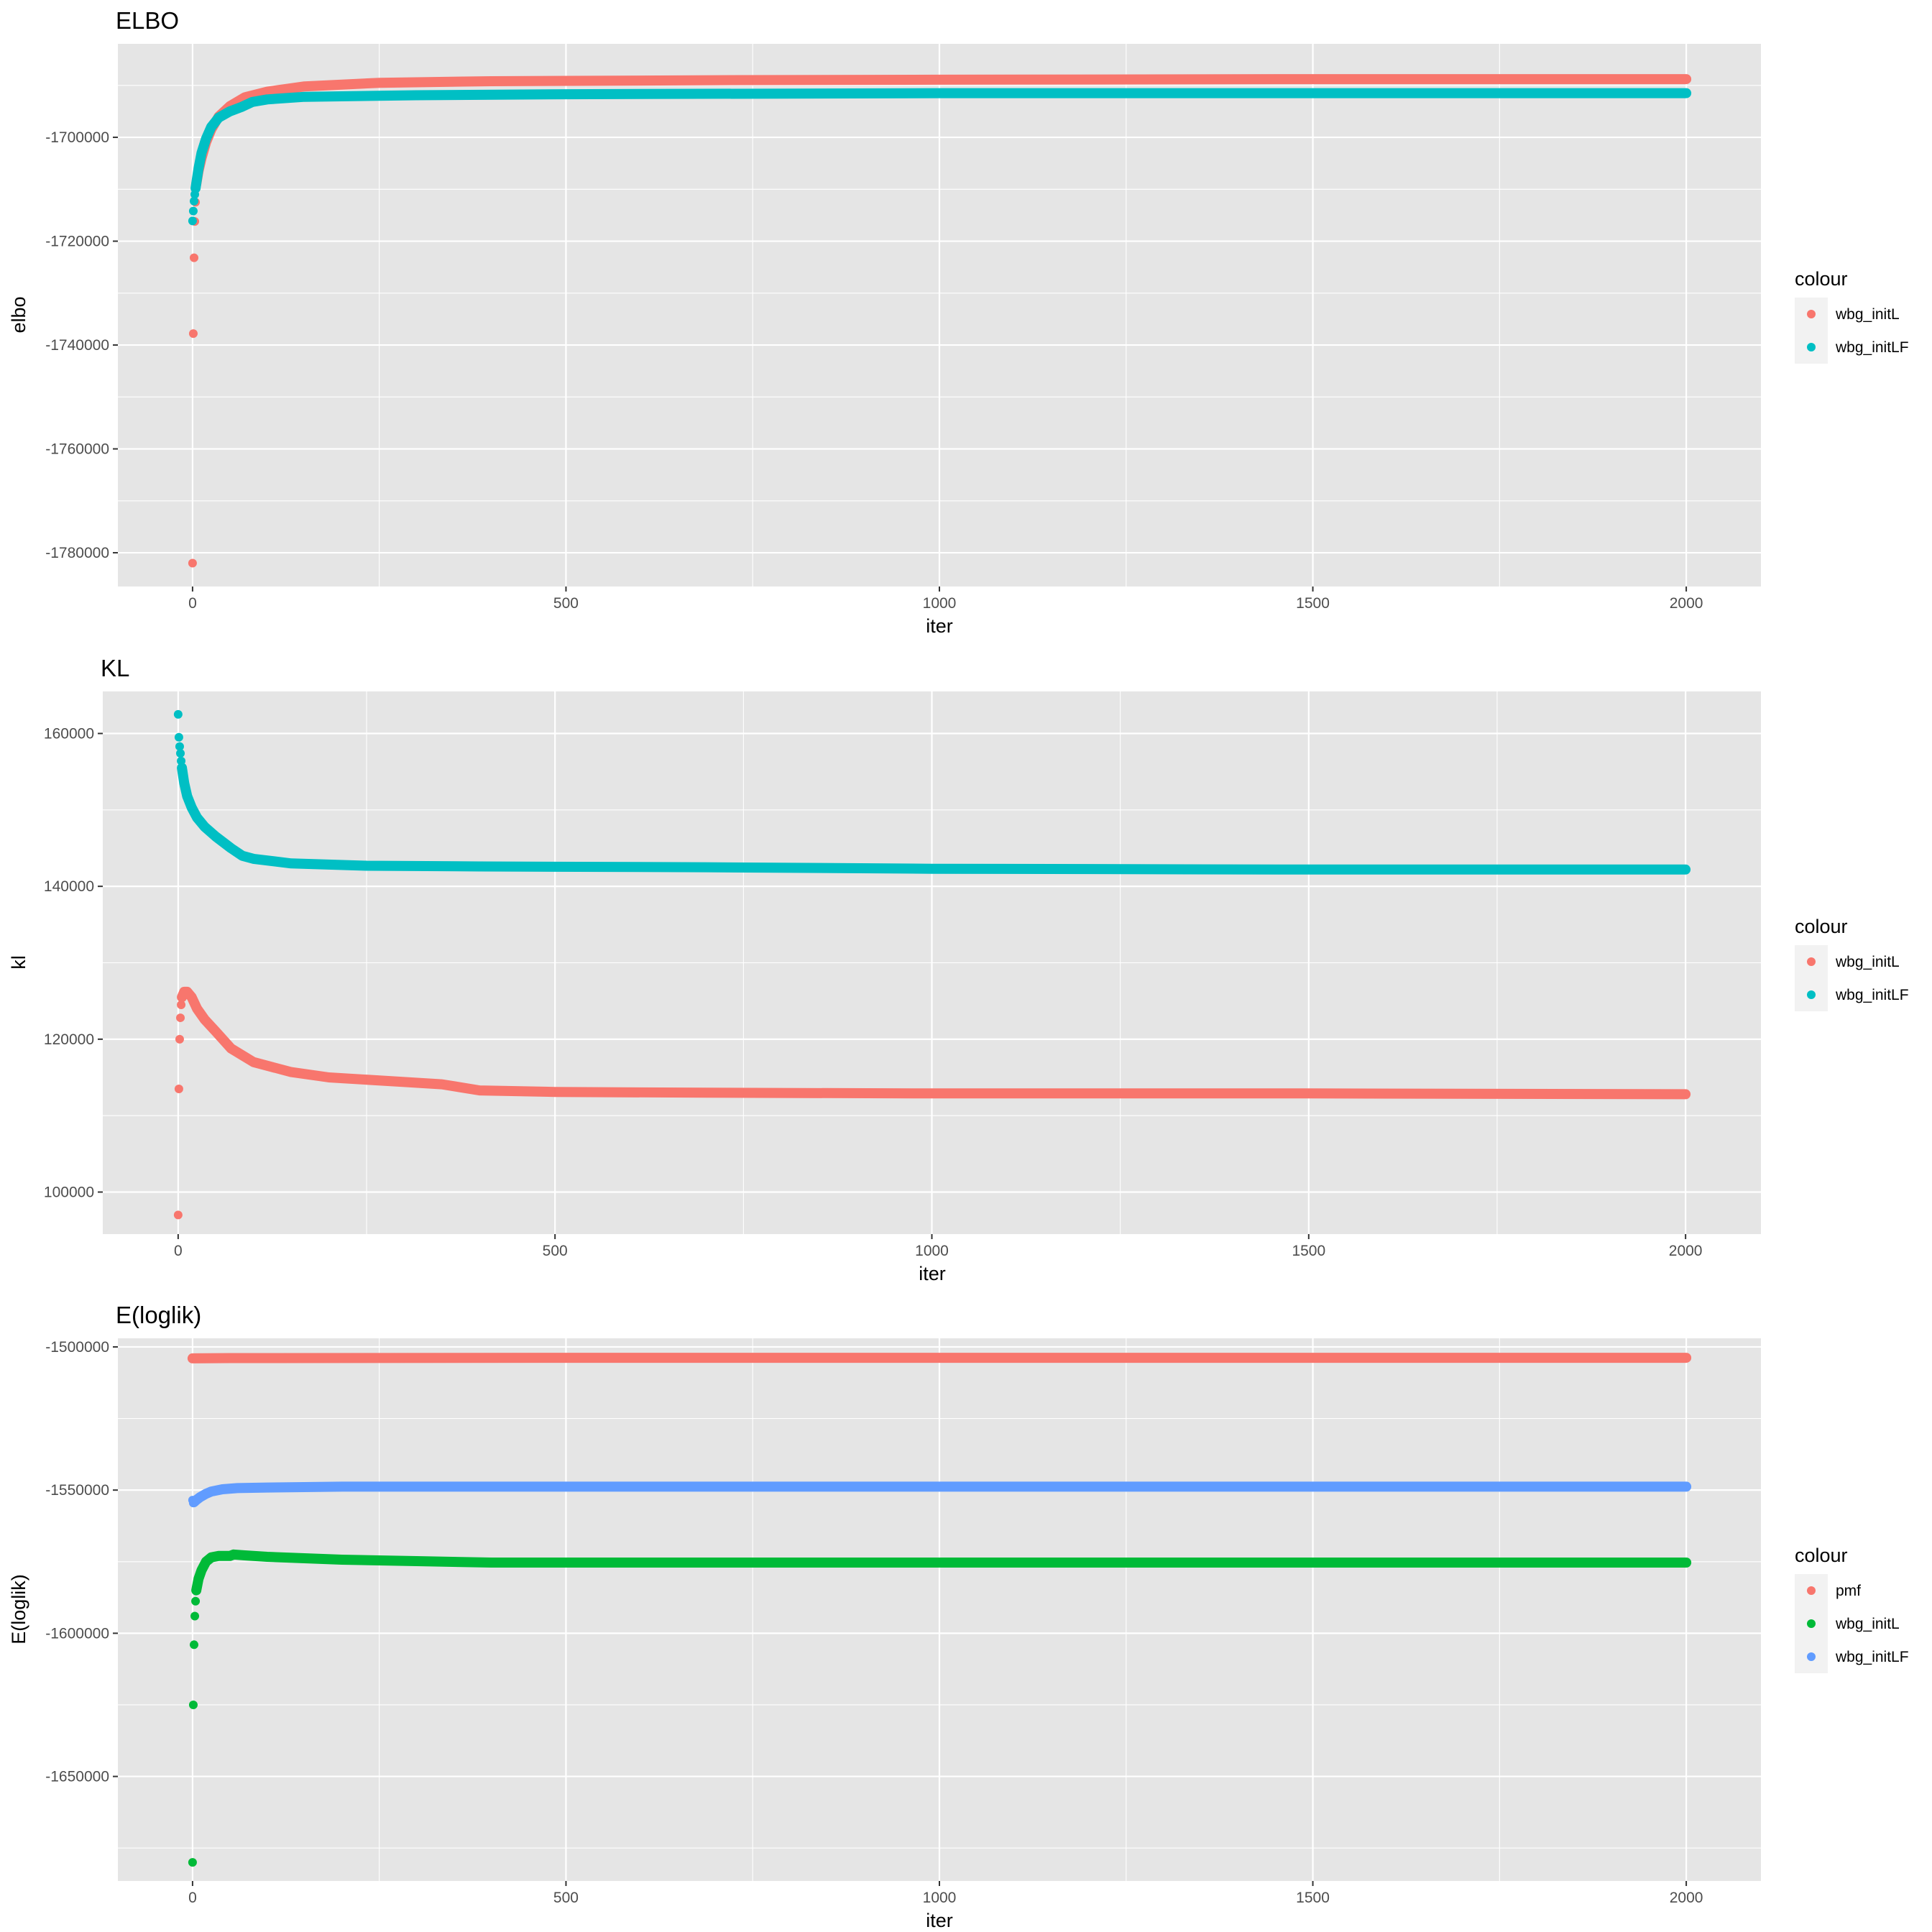 The height and width of the screenshot is (1932, 1932). I want to click on y-tick-label: 100000, so click(69, 1192).